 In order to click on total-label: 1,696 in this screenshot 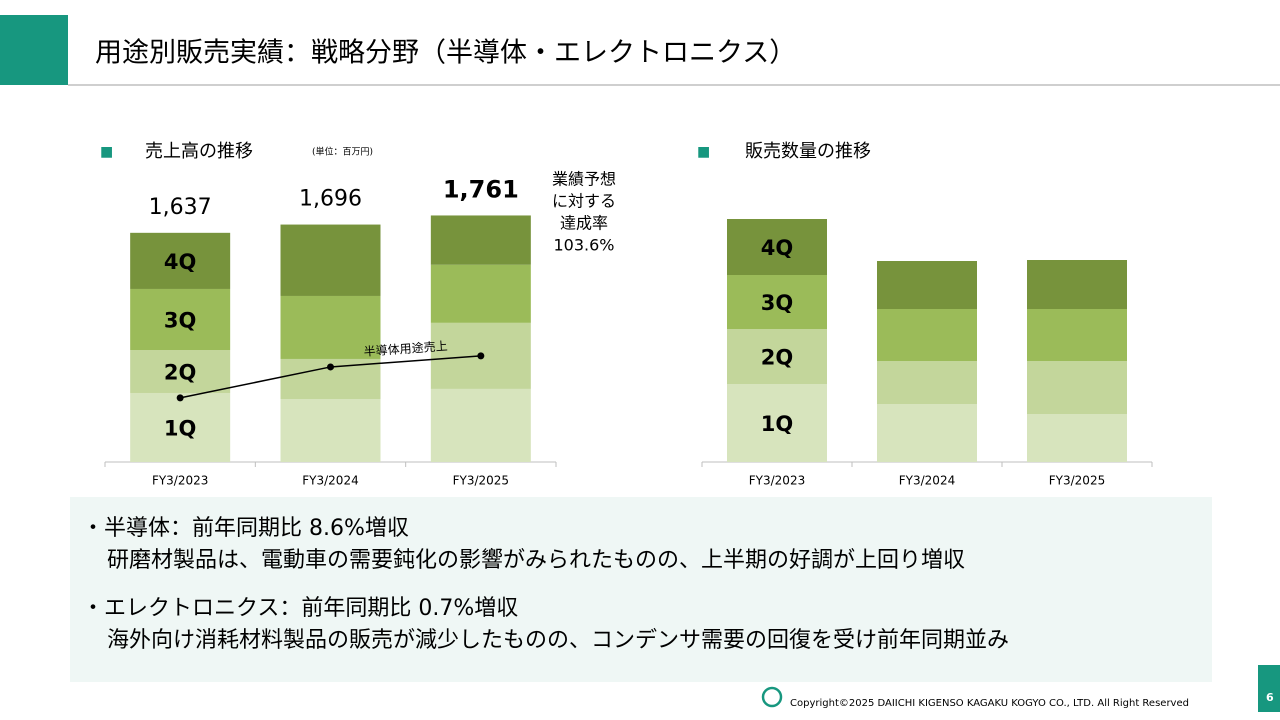, I will do `click(330, 199)`.